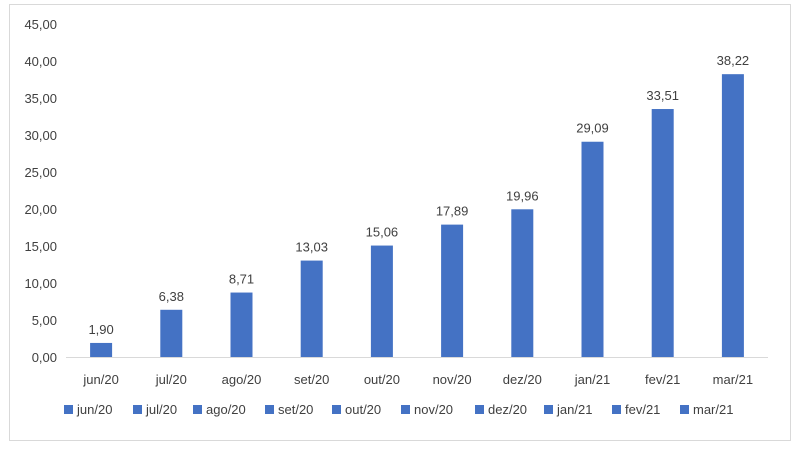 This screenshot has height=457, width=800. Describe the element at coordinates (40, 172) in the screenshot. I see `y-tick-label: 25,00` at that location.